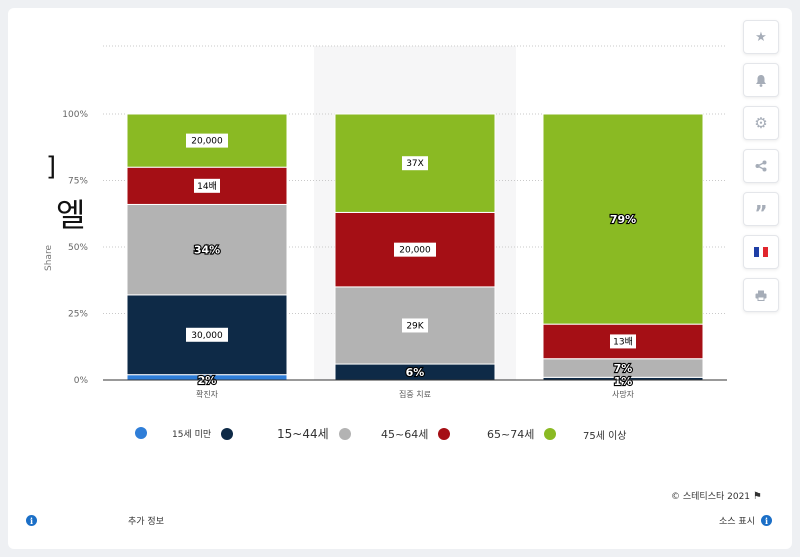  I want to click on legend-label: 75세 이상, so click(605, 436).